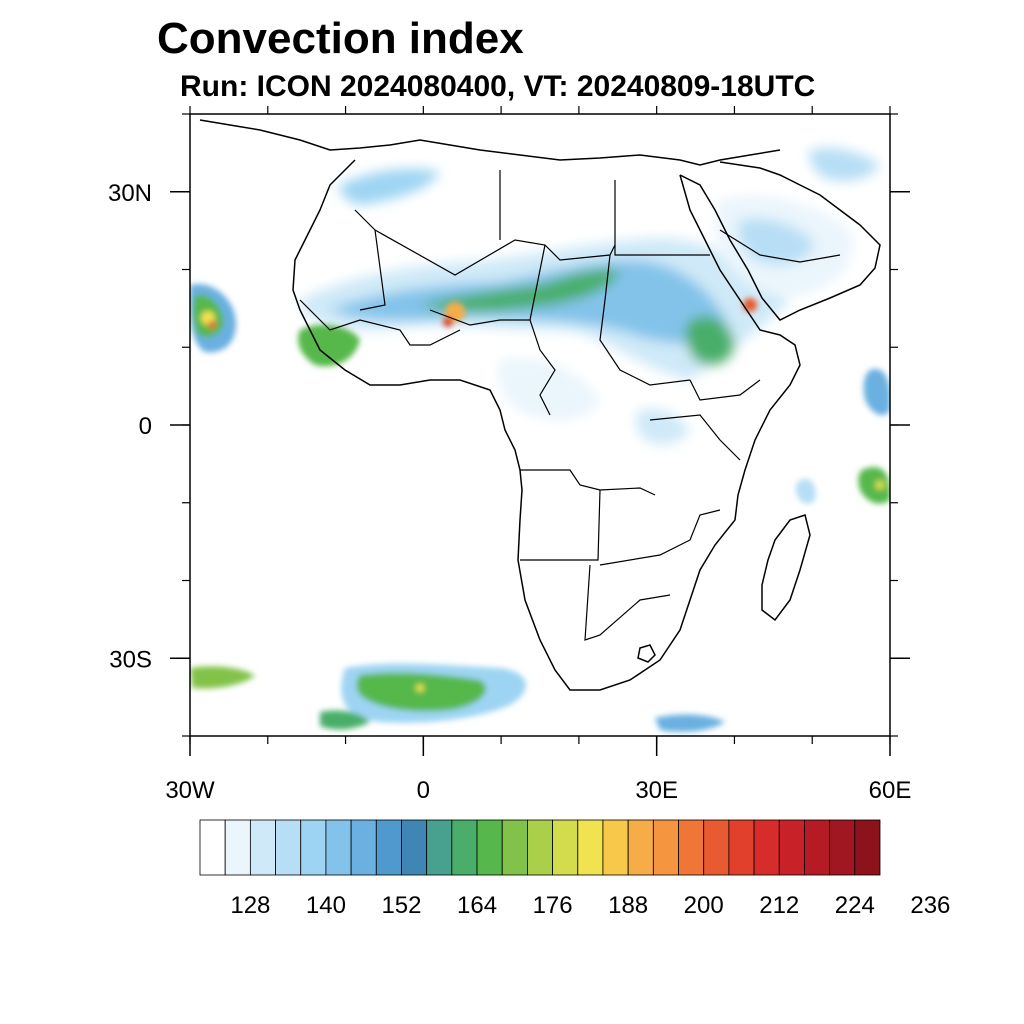 This screenshot has width=1024, height=1024. Describe the element at coordinates (930, 905) in the screenshot. I see `colorbar-label: 236` at that location.